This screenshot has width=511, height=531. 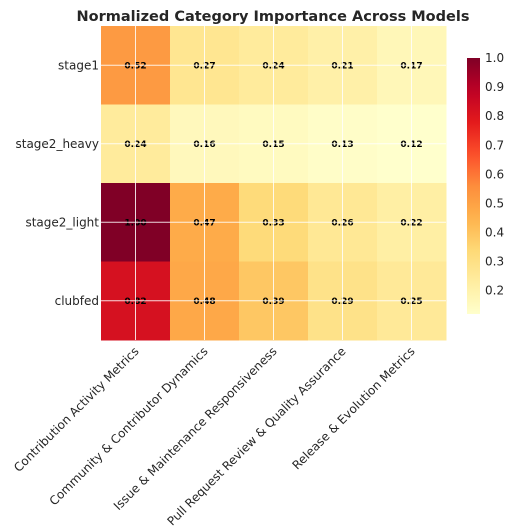 I want to click on colorbar-tick-label: 0.5, so click(x=494, y=203).